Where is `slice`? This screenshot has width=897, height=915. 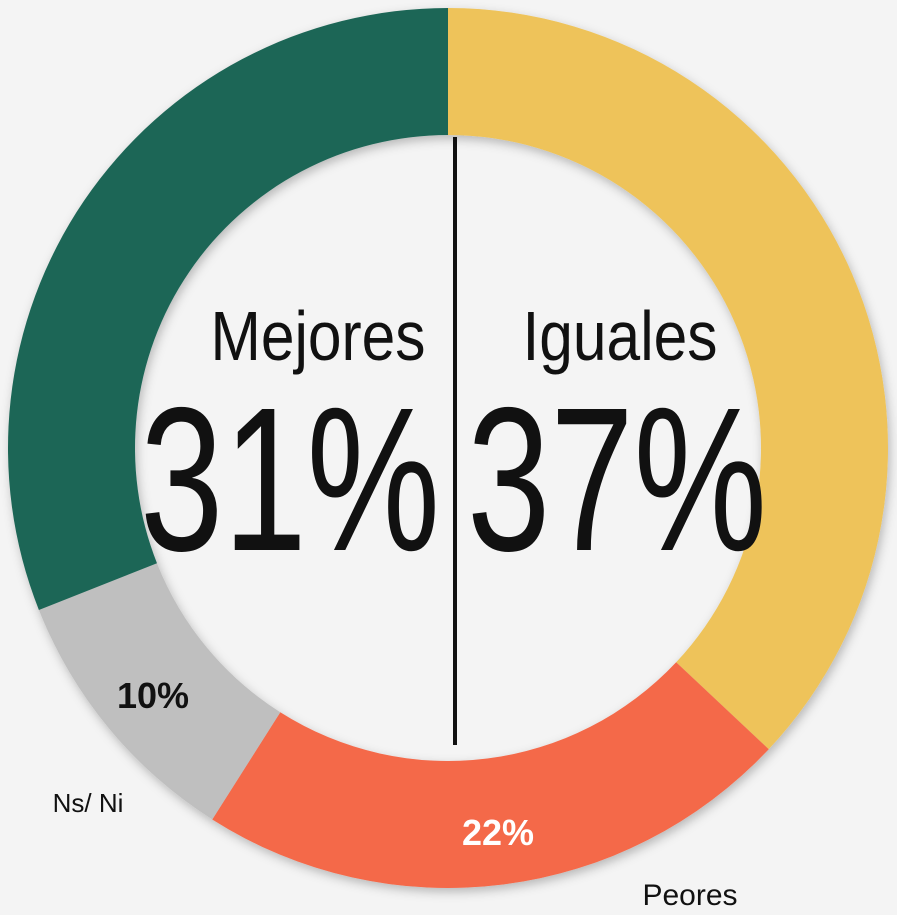
slice is located at coordinates (159, 691).